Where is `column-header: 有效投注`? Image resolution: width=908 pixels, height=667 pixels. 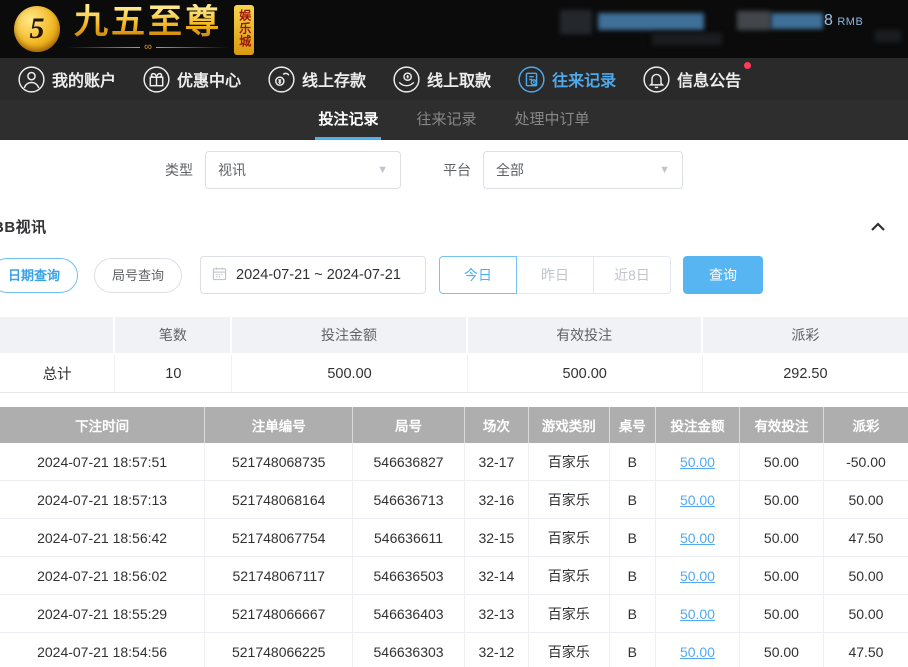 column-header: 有效投注 is located at coordinates (781, 425).